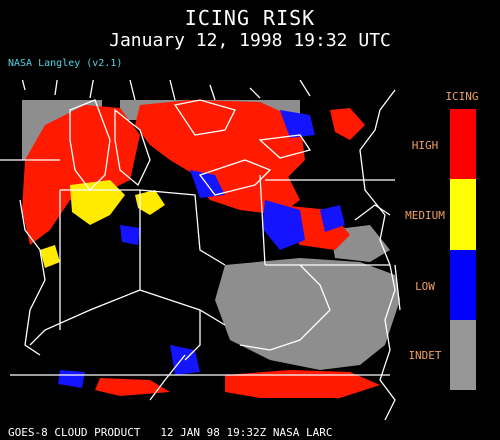 The height and width of the screenshot is (440, 500). What do you see at coordinates (425, 215) in the screenshot?
I see `legend-label-medium: MEDIUM` at bounding box center [425, 215].